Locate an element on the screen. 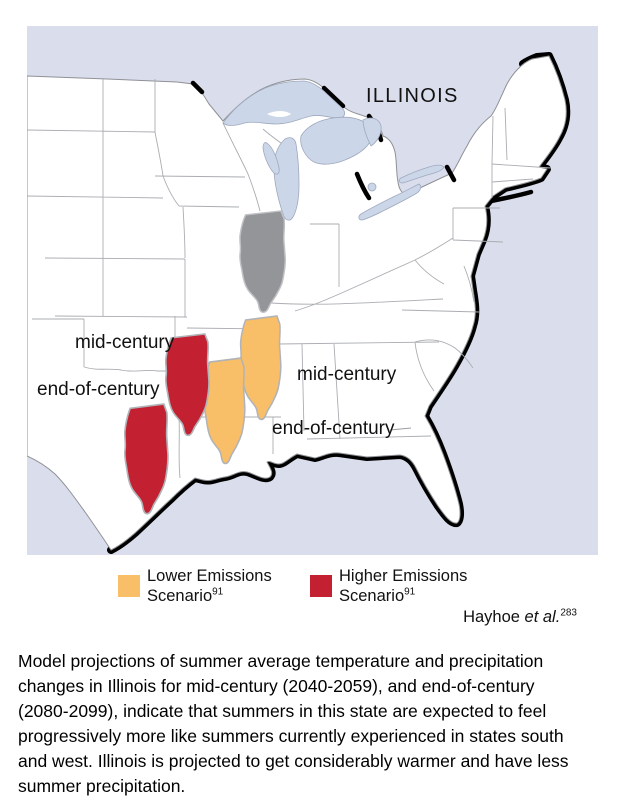  caption-line: summer precipitation. is located at coordinates (102, 786).